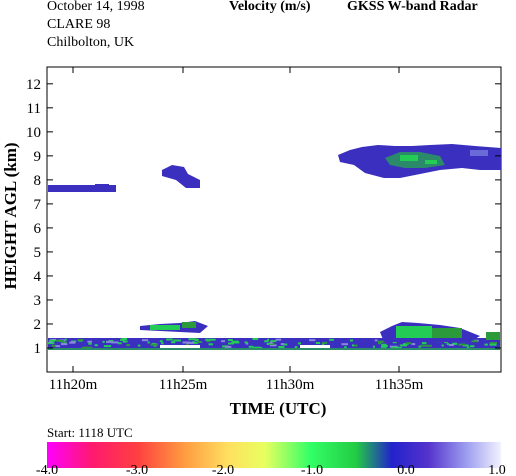 The width and height of the screenshot is (516, 476). I want to click on echo-ground-line, so click(274, 349).